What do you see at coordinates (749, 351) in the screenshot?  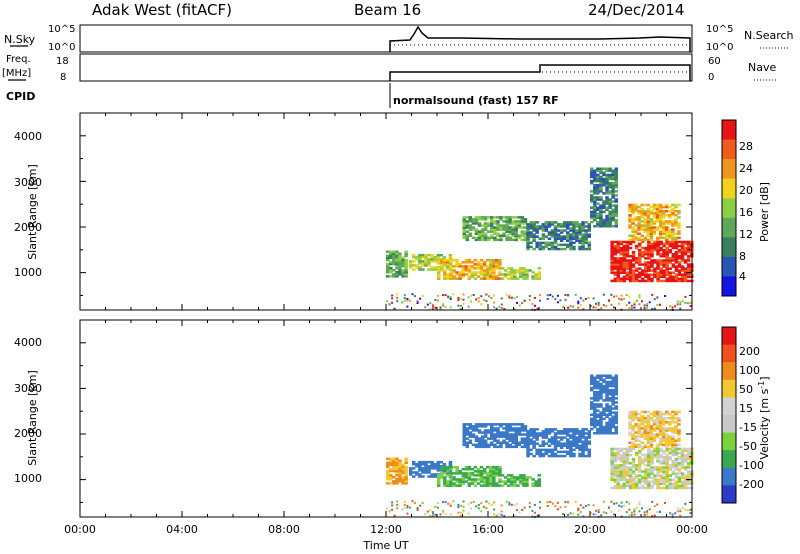 I see `vel-cb-200: 200` at bounding box center [749, 351].